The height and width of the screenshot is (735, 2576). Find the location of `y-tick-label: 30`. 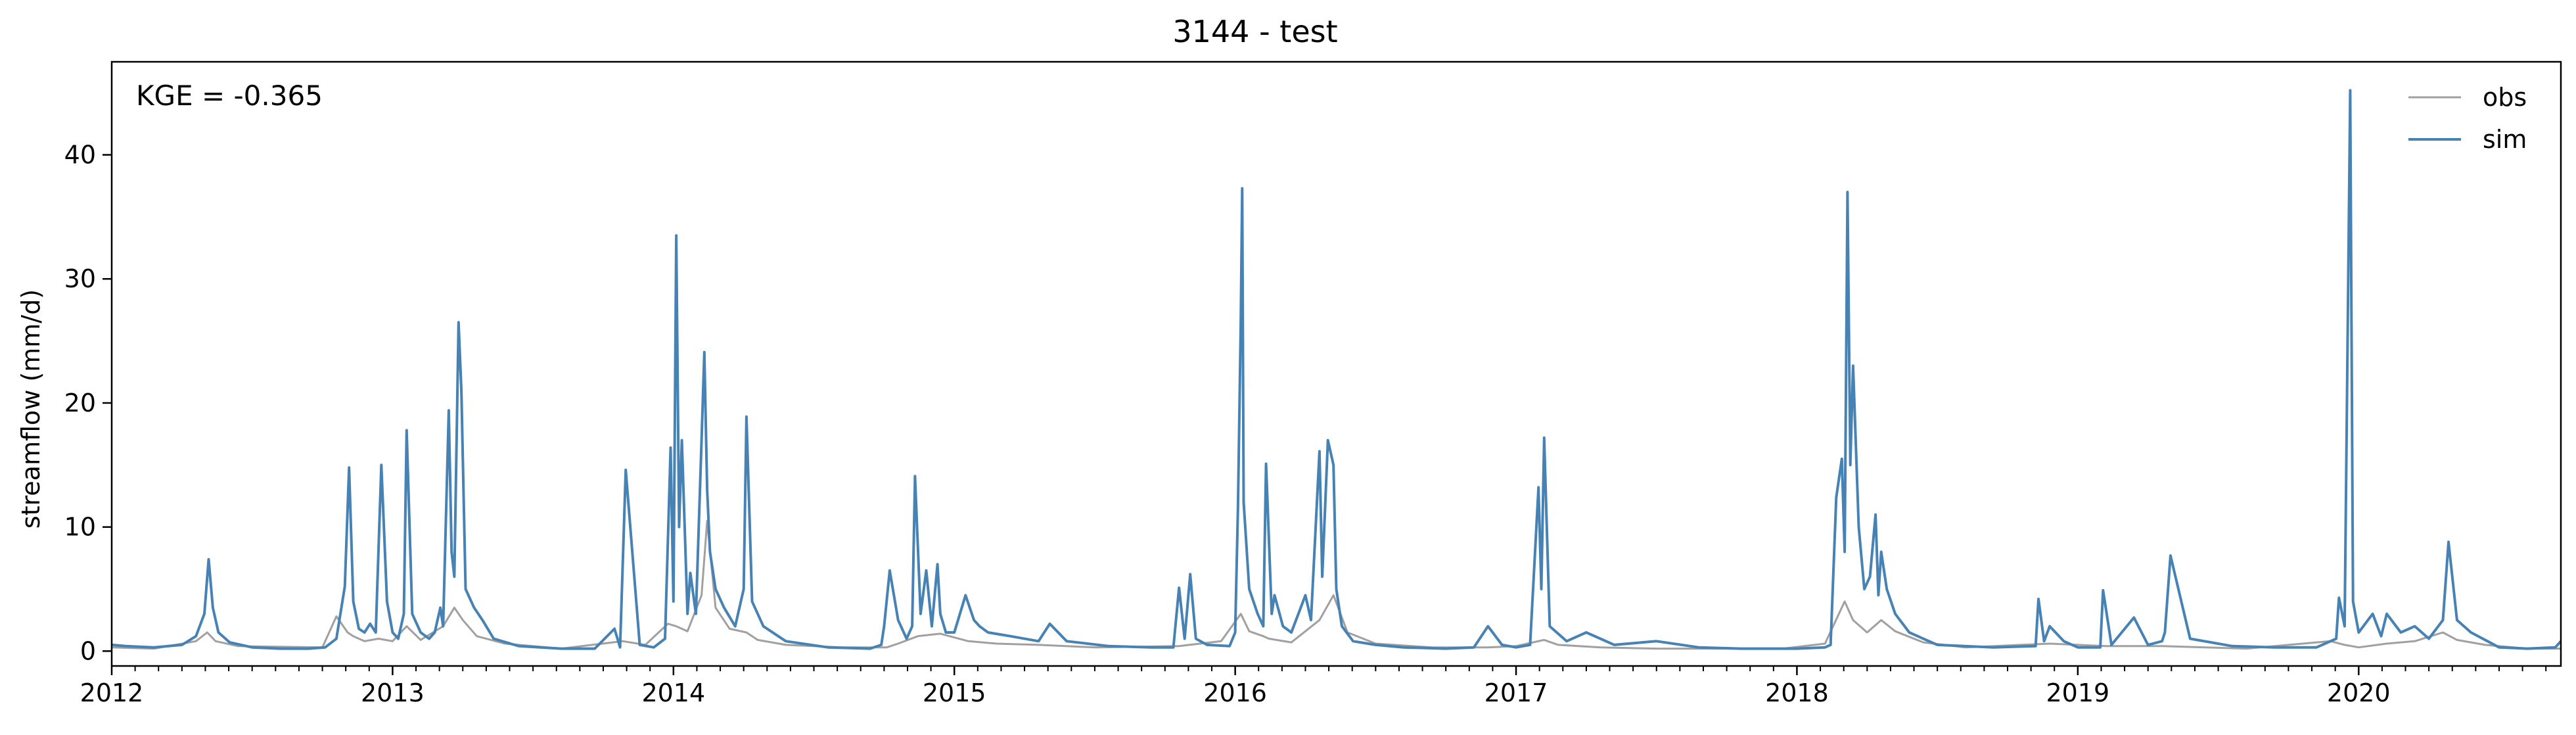

y-tick-label: 30 is located at coordinates (80, 278).